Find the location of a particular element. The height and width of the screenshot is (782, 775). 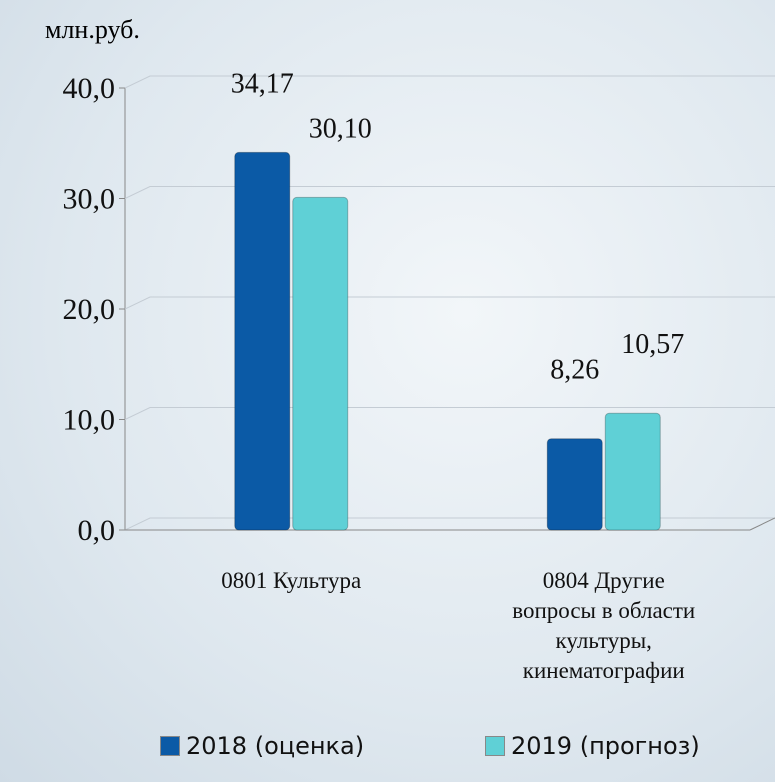

y-tick-label: 40,0 is located at coordinates (89, 88).